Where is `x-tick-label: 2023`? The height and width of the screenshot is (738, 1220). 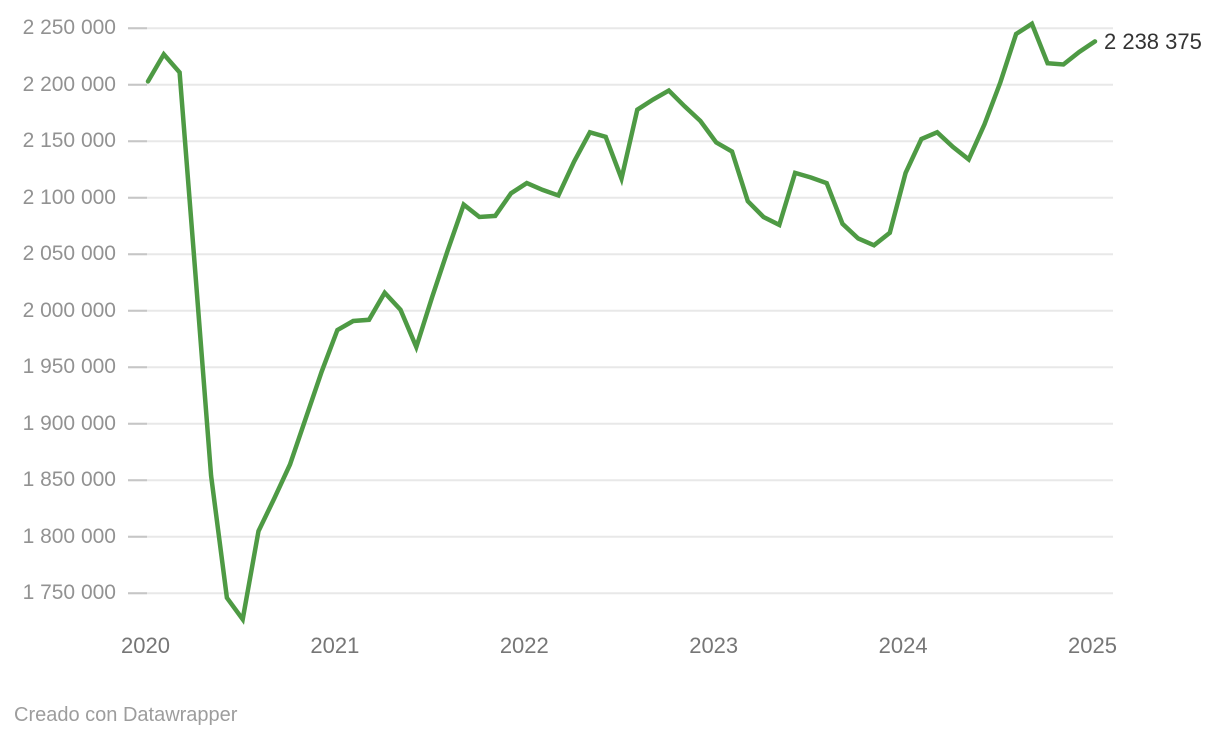 x-tick-label: 2023 is located at coordinates (714, 645).